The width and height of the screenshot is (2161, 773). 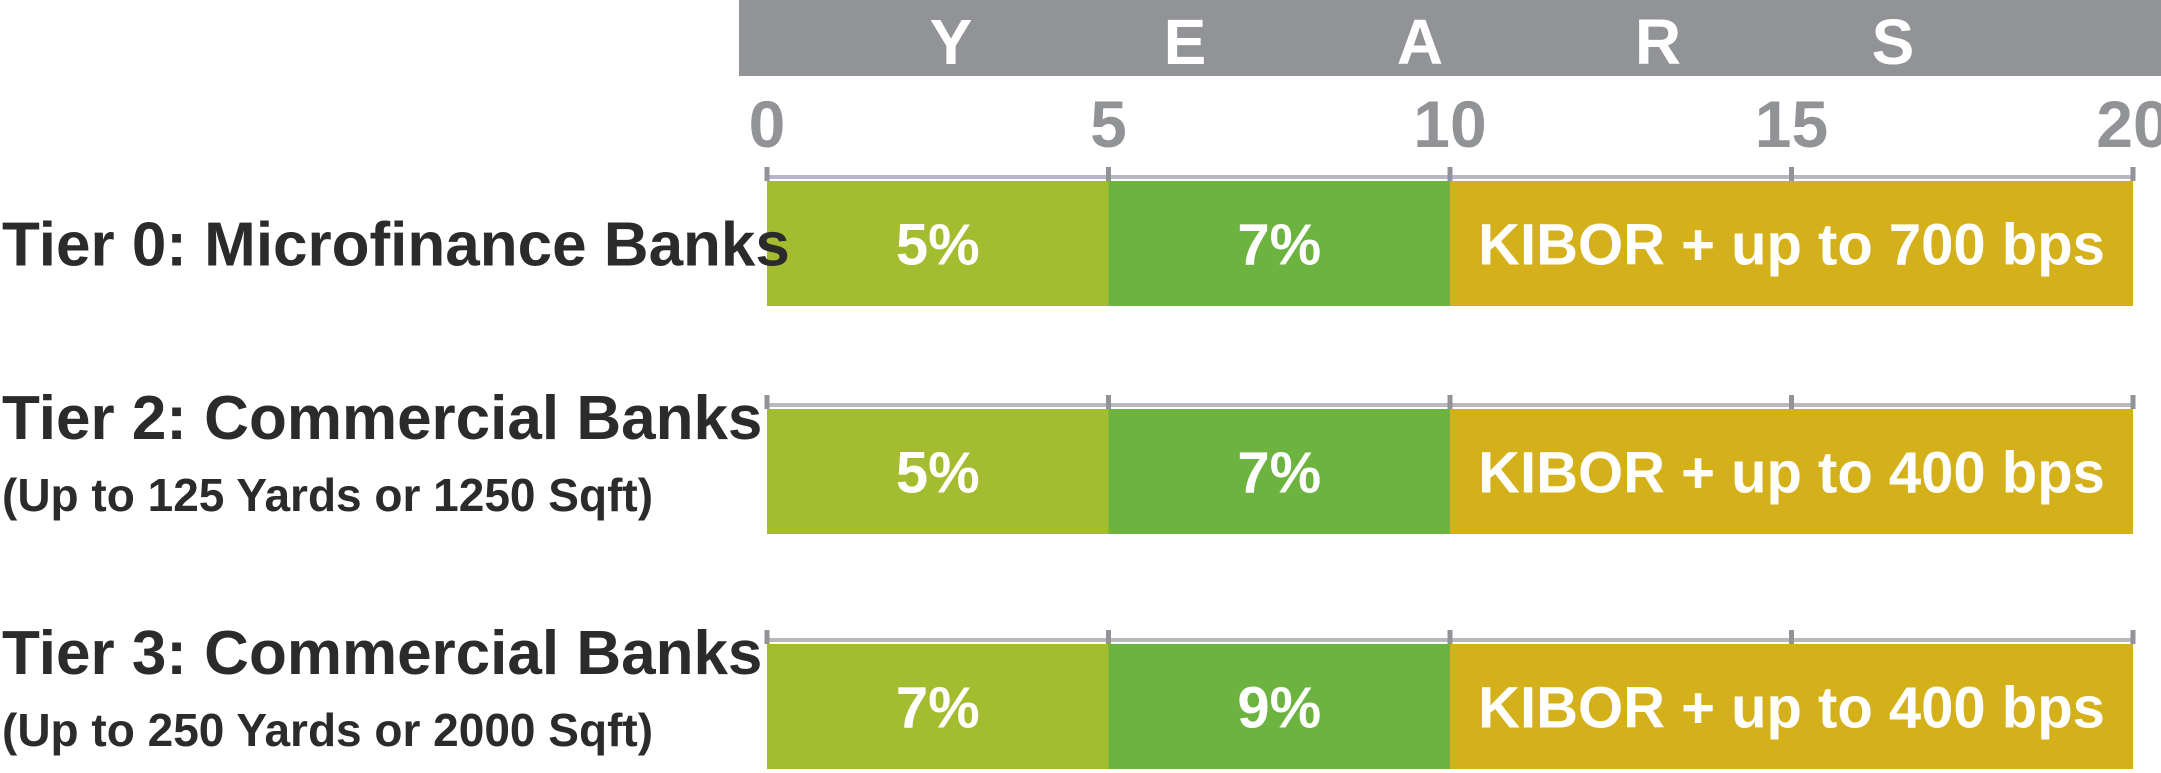 I want to click on header-letter: E, so click(x=1185, y=42).